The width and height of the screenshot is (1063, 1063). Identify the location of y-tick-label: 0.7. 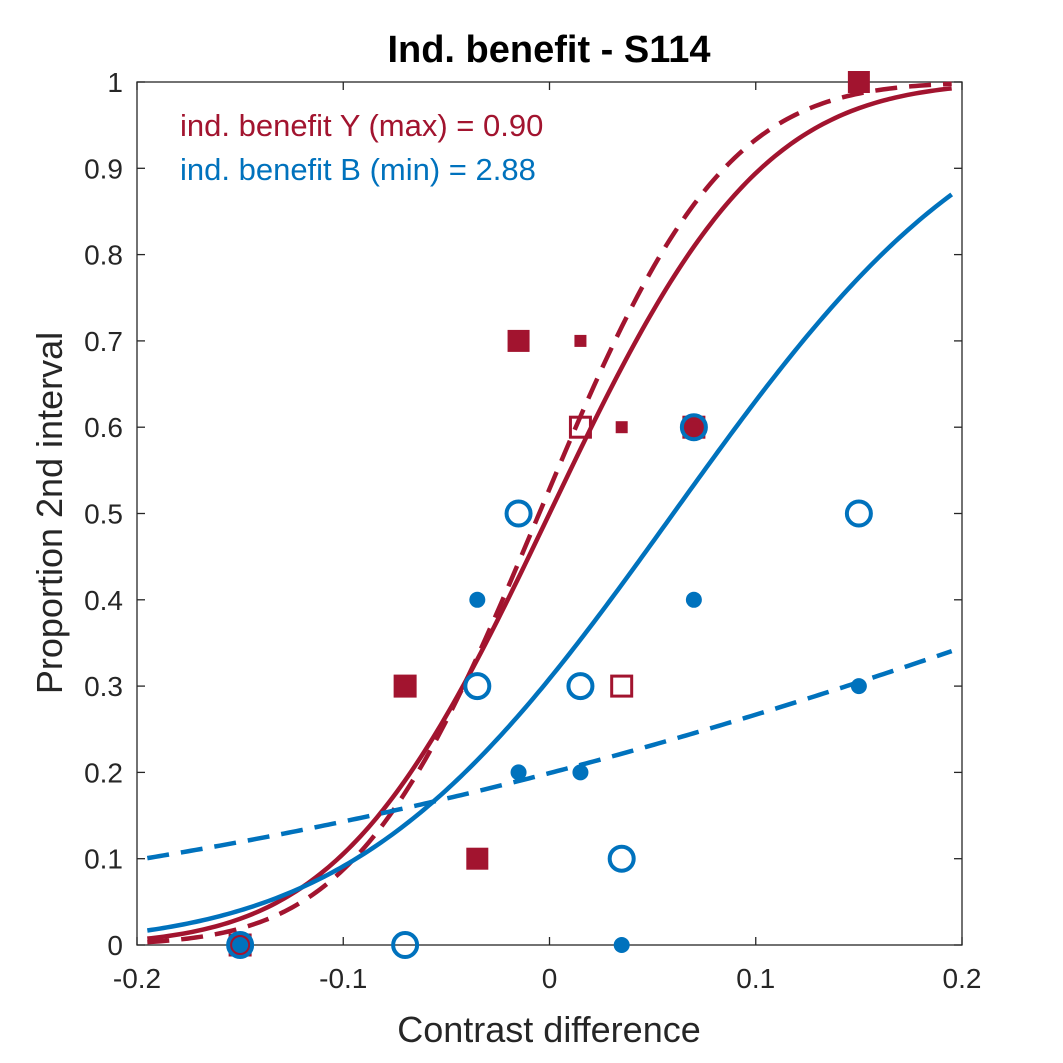
(103, 341).